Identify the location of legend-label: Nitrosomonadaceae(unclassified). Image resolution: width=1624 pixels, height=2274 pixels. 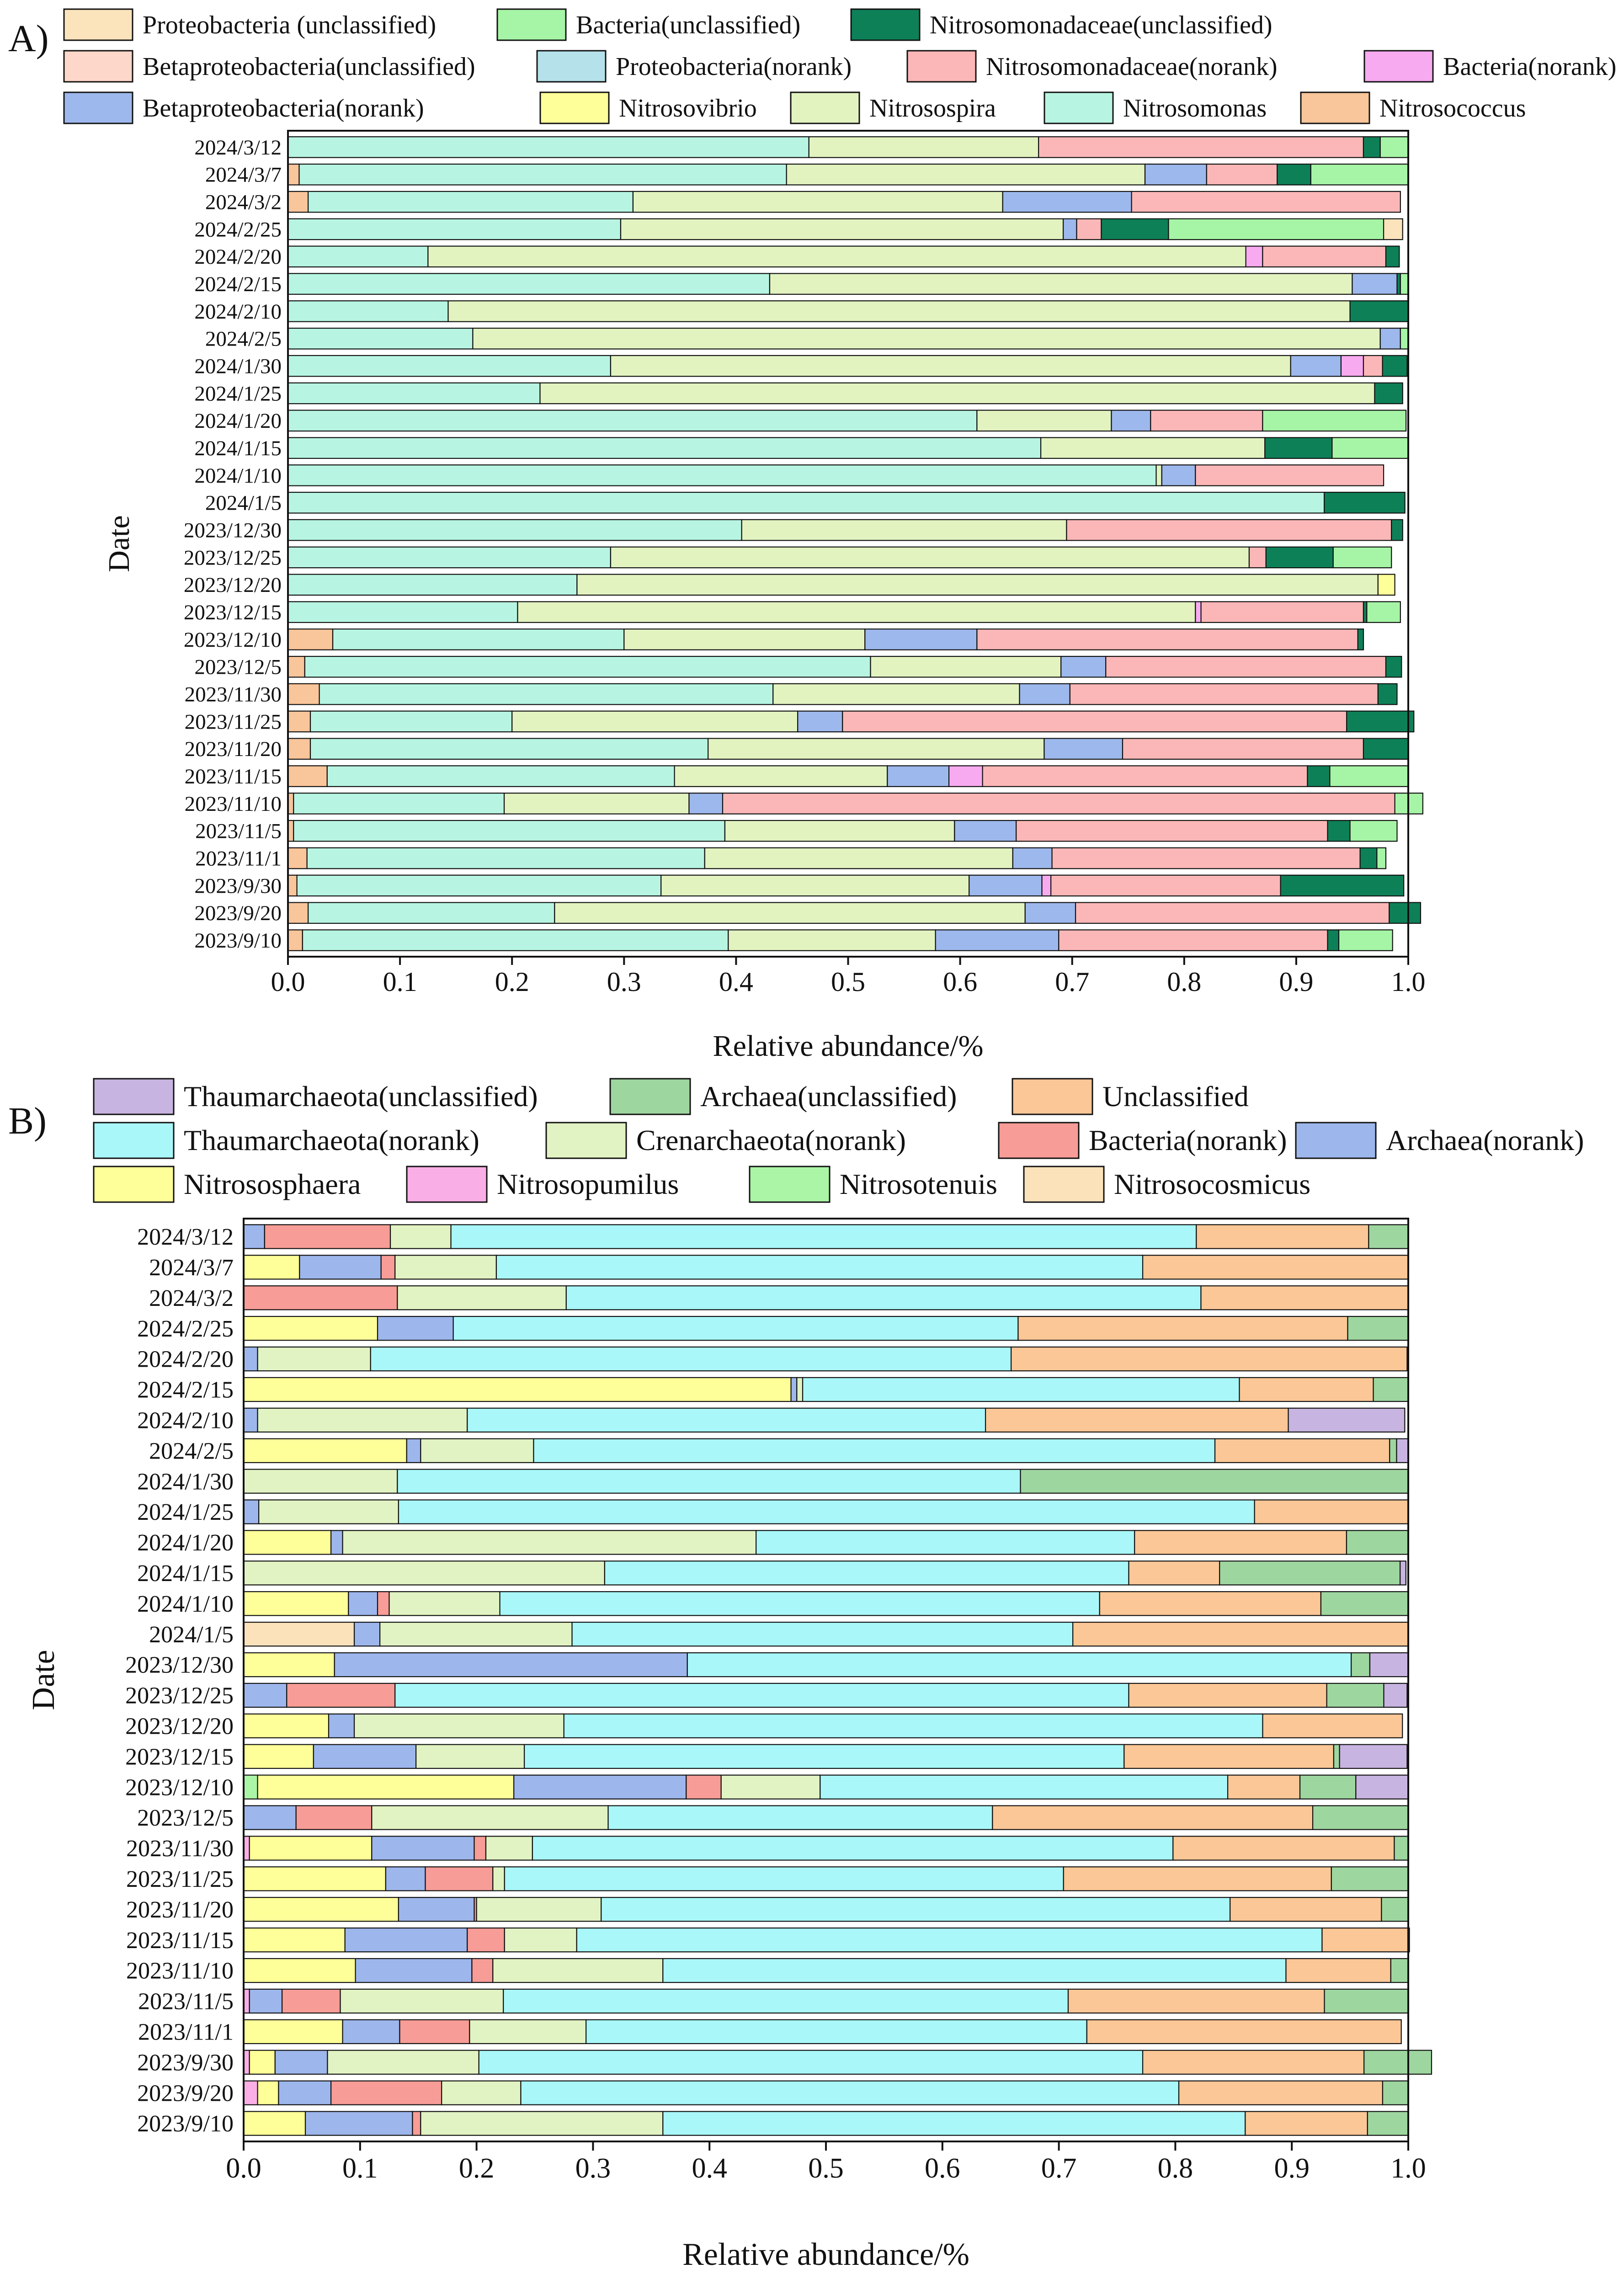
(1101, 25).